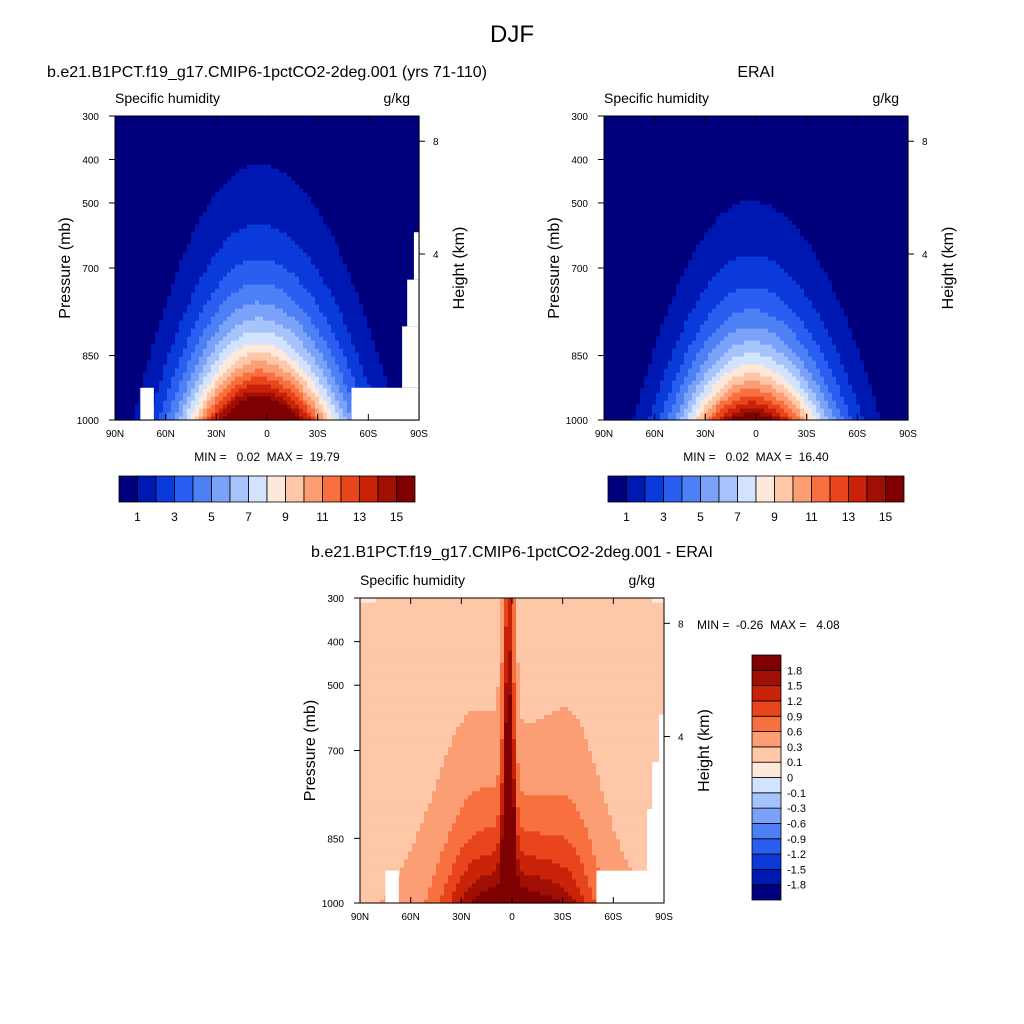  I want to click on colorbar-tick-label: 11, so click(322, 517).